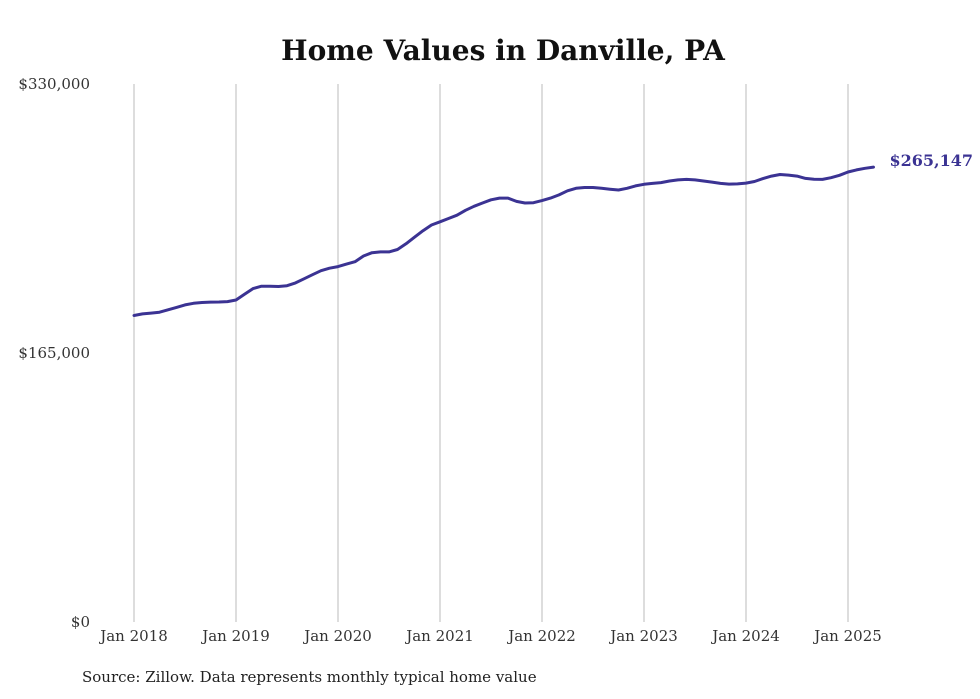 The height and width of the screenshot is (699, 980). What do you see at coordinates (235, 636) in the screenshot?
I see `x-tick-label: Jan 2019` at bounding box center [235, 636].